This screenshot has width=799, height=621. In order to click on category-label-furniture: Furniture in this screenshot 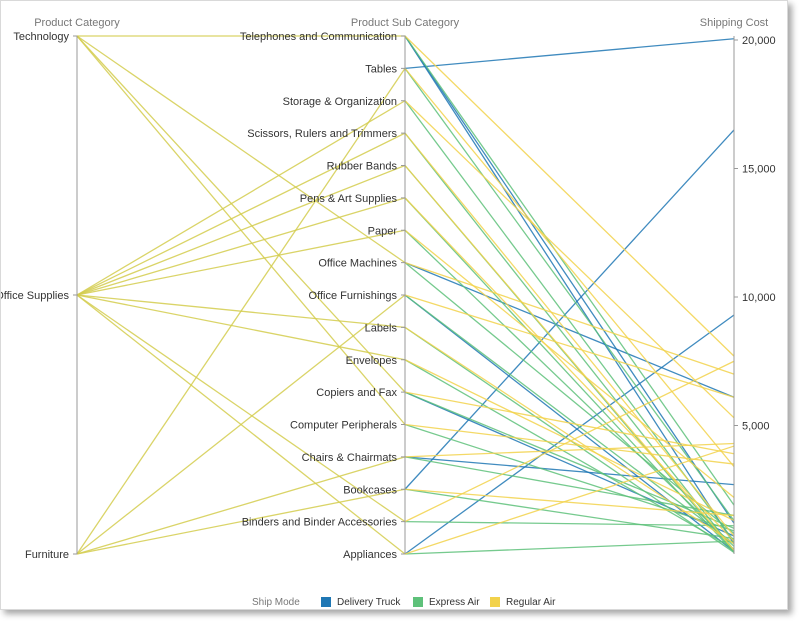, I will do `click(47, 555)`.